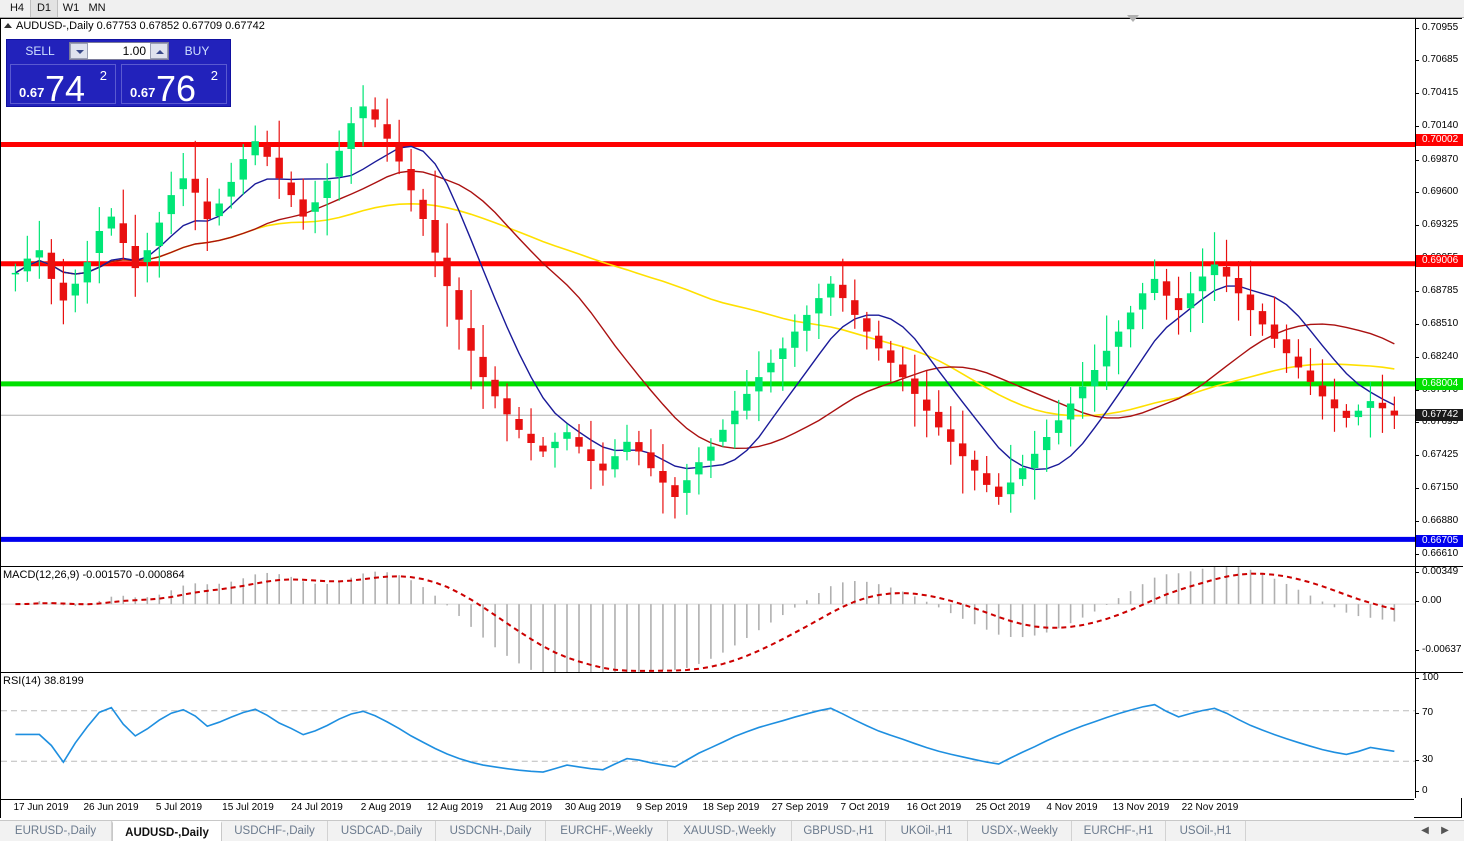 Image resolution: width=1464 pixels, height=843 pixels. Describe the element at coordinates (1439, 601) in the screenshot. I see `macd-tick: 0.00` at that location.